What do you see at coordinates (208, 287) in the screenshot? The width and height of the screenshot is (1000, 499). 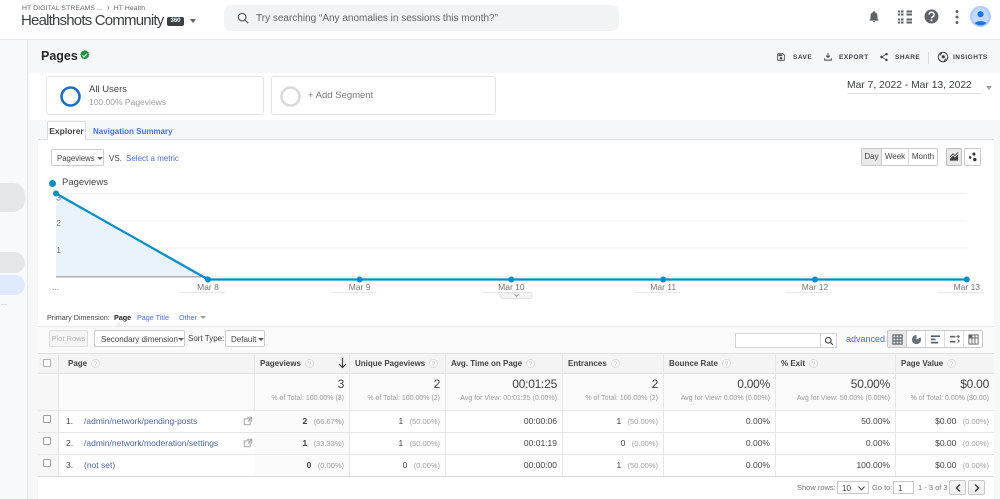 I see `svg-text: Mar 8` at bounding box center [208, 287].